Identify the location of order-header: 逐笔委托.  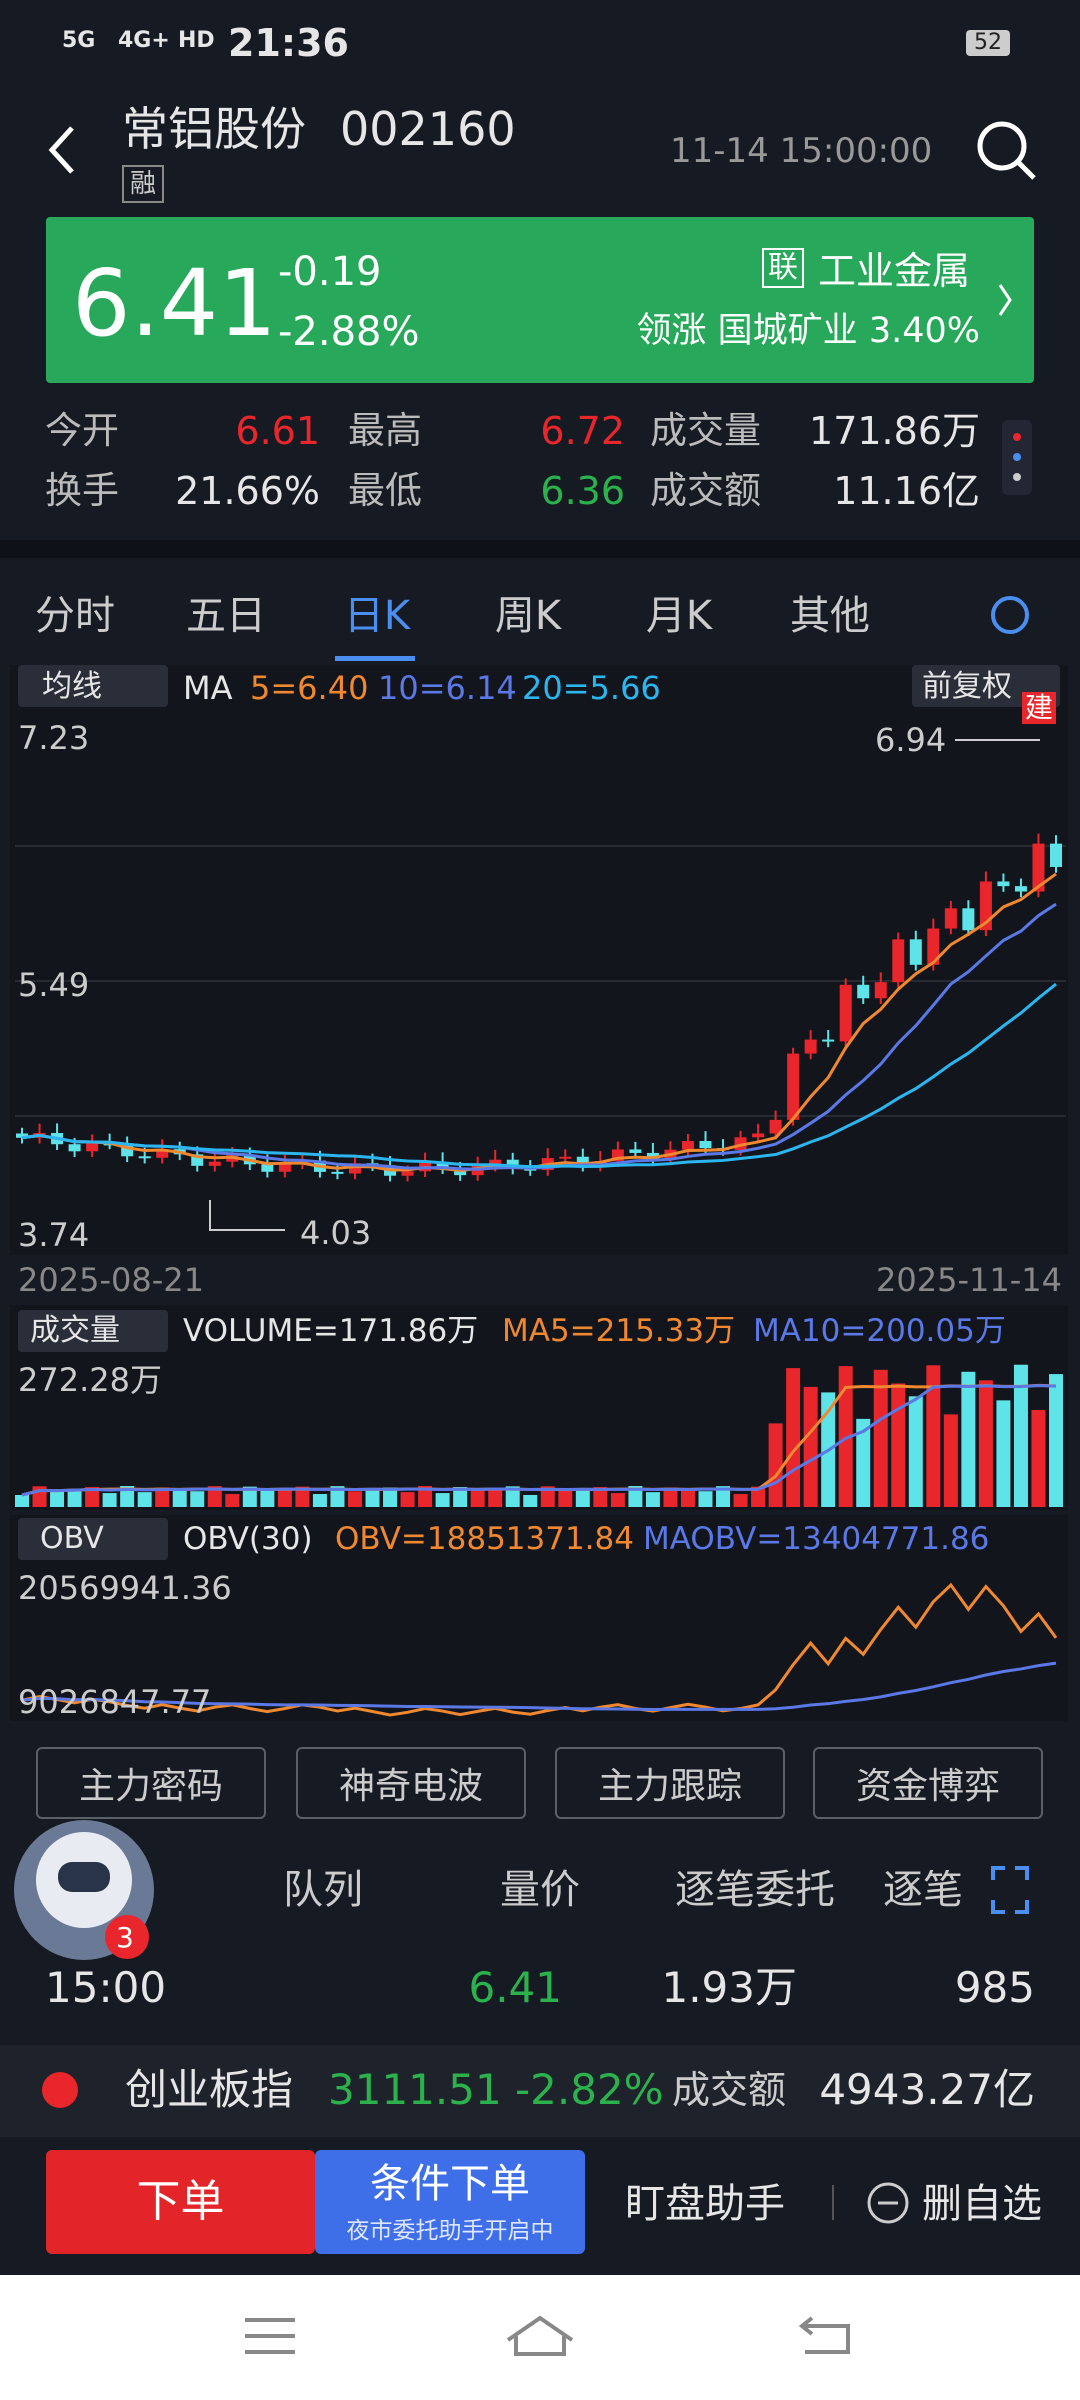
(755, 1890).